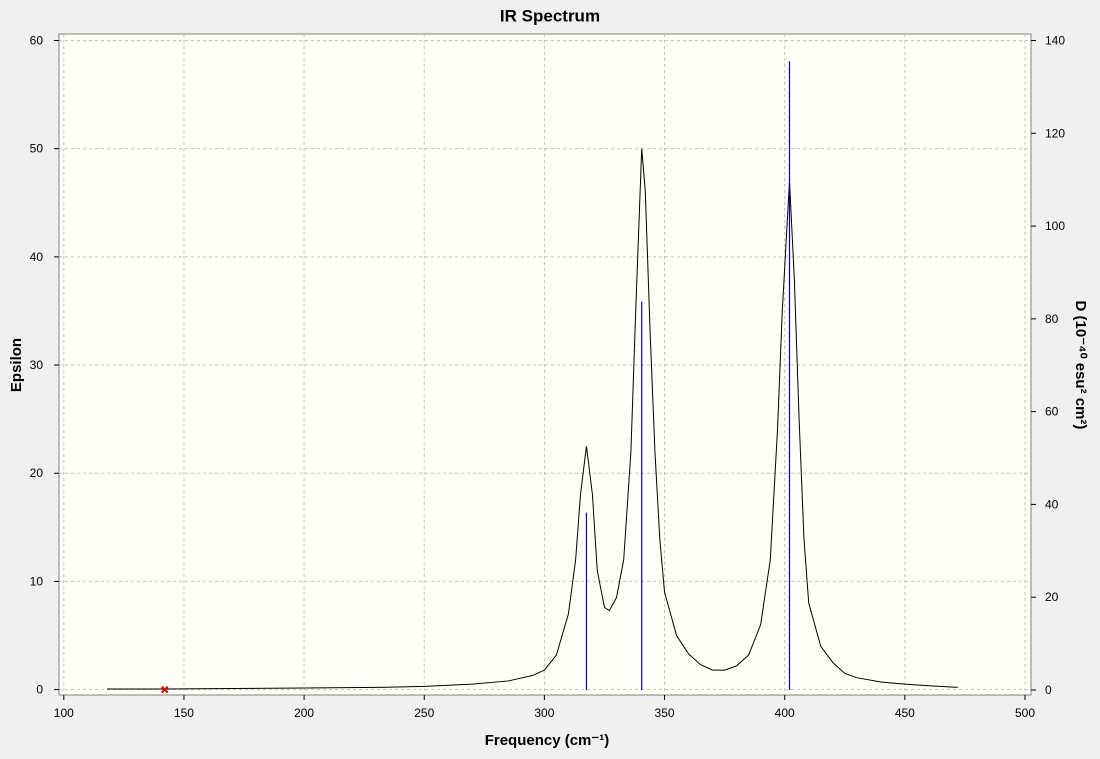 The image size is (1100, 759). What do you see at coordinates (1025, 713) in the screenshot?
I see `x-tick-label: 500` at bounding box center [1025, 713].